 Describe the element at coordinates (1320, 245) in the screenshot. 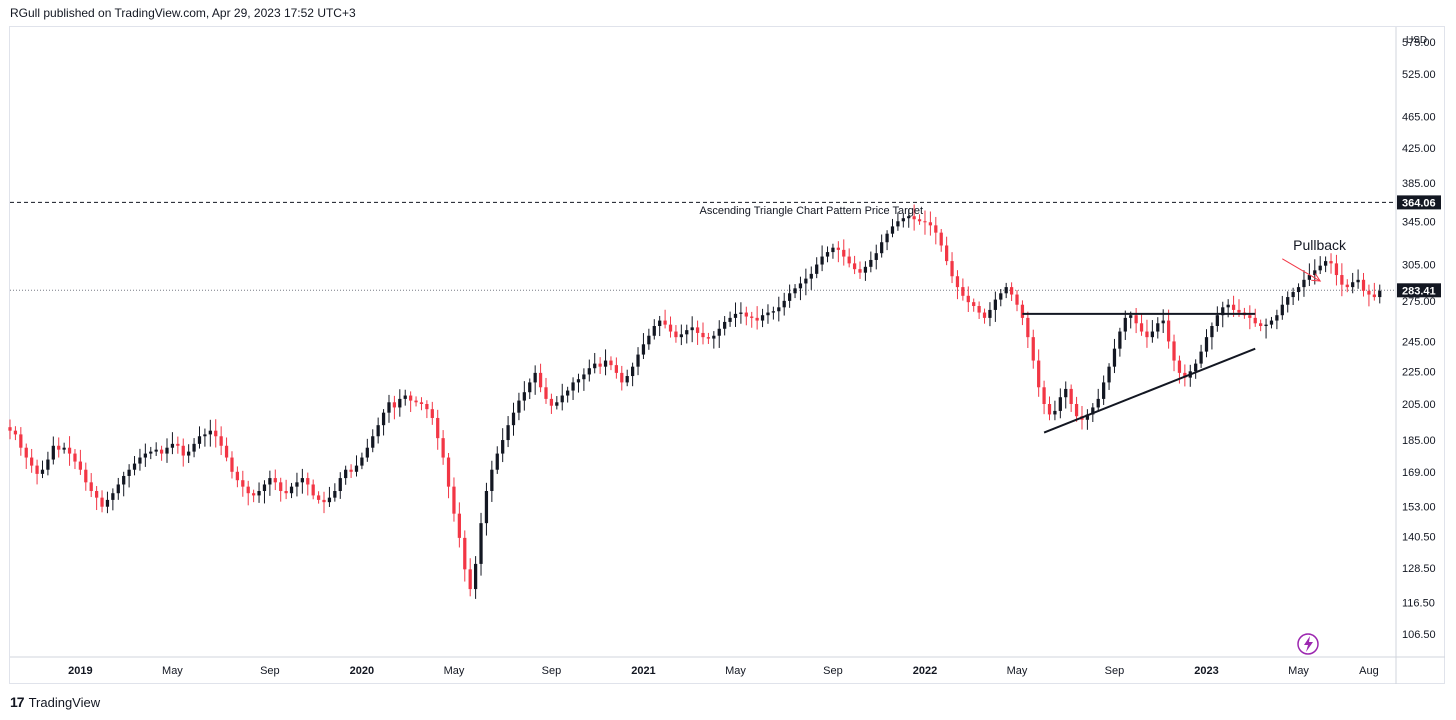

I see `pullback-annotation: Pullback` at that location.